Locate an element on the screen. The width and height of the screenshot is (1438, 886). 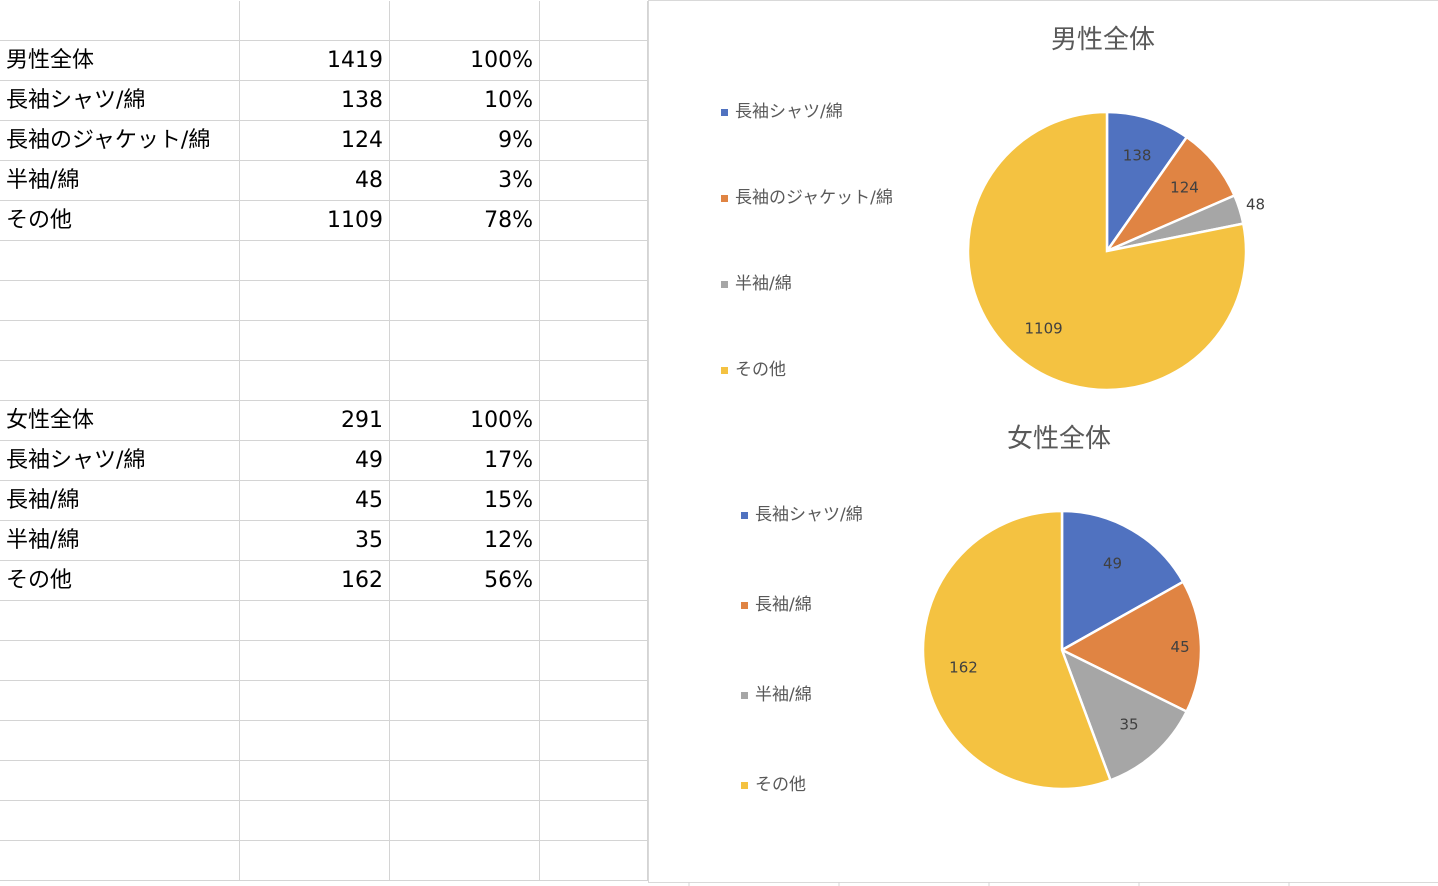
percent-cell: 3% is located at coordinates (465, 181).